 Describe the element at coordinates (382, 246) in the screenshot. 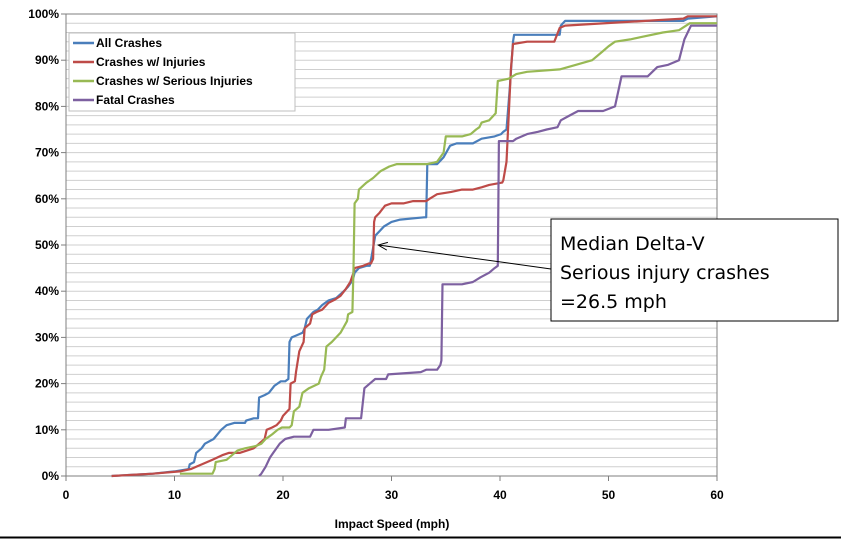

I see `annotation-arrow-head` at that location.